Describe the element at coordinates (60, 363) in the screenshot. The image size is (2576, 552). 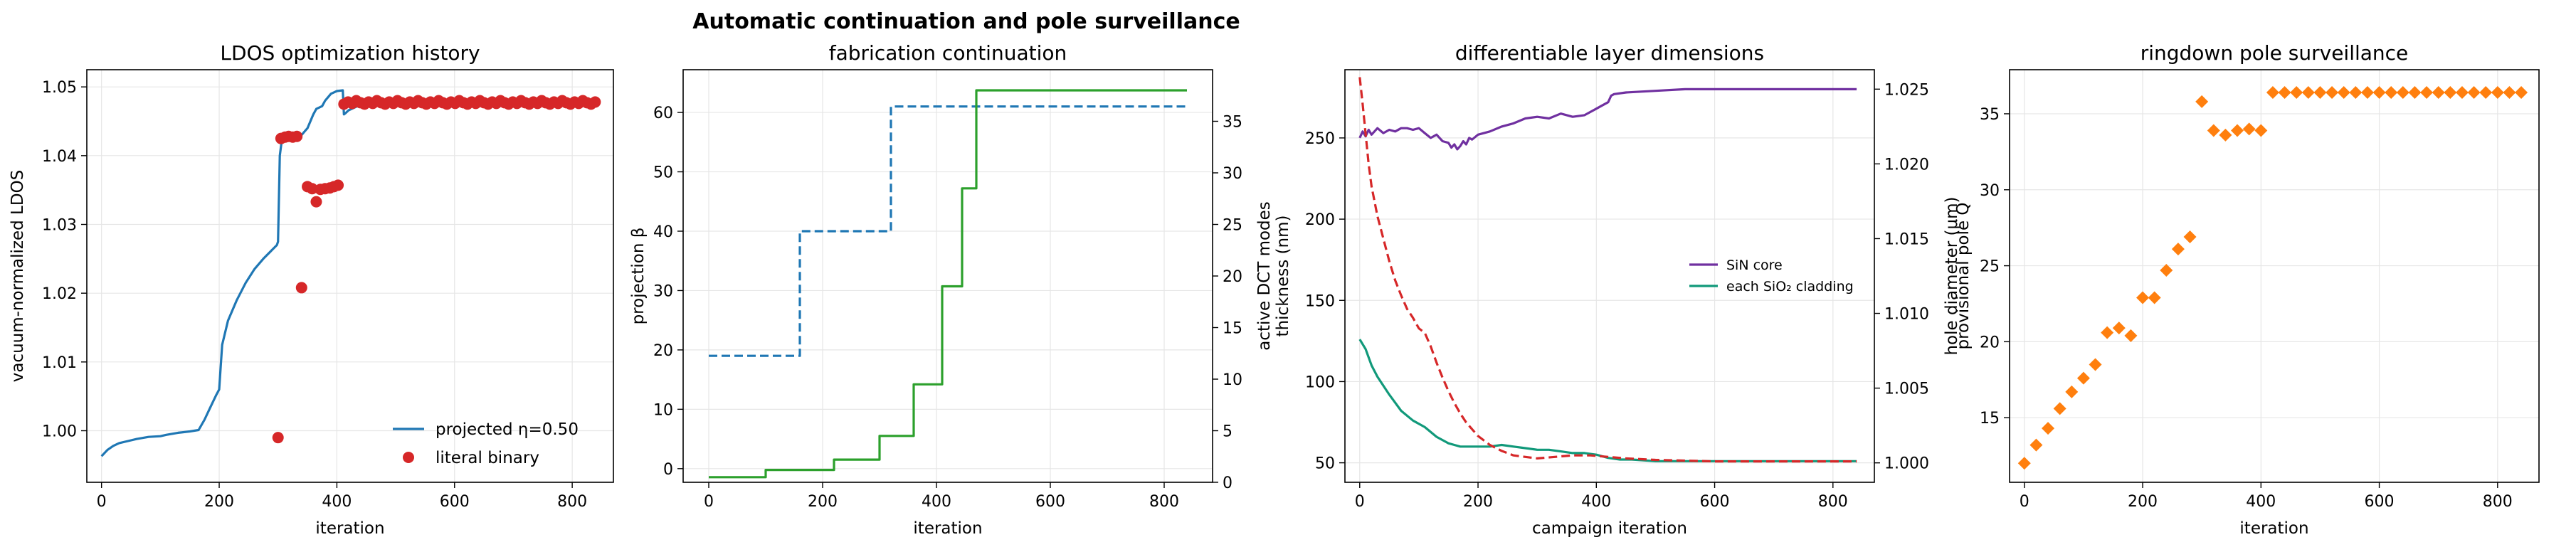
I see `y-tick-label: 1.01` at that location.